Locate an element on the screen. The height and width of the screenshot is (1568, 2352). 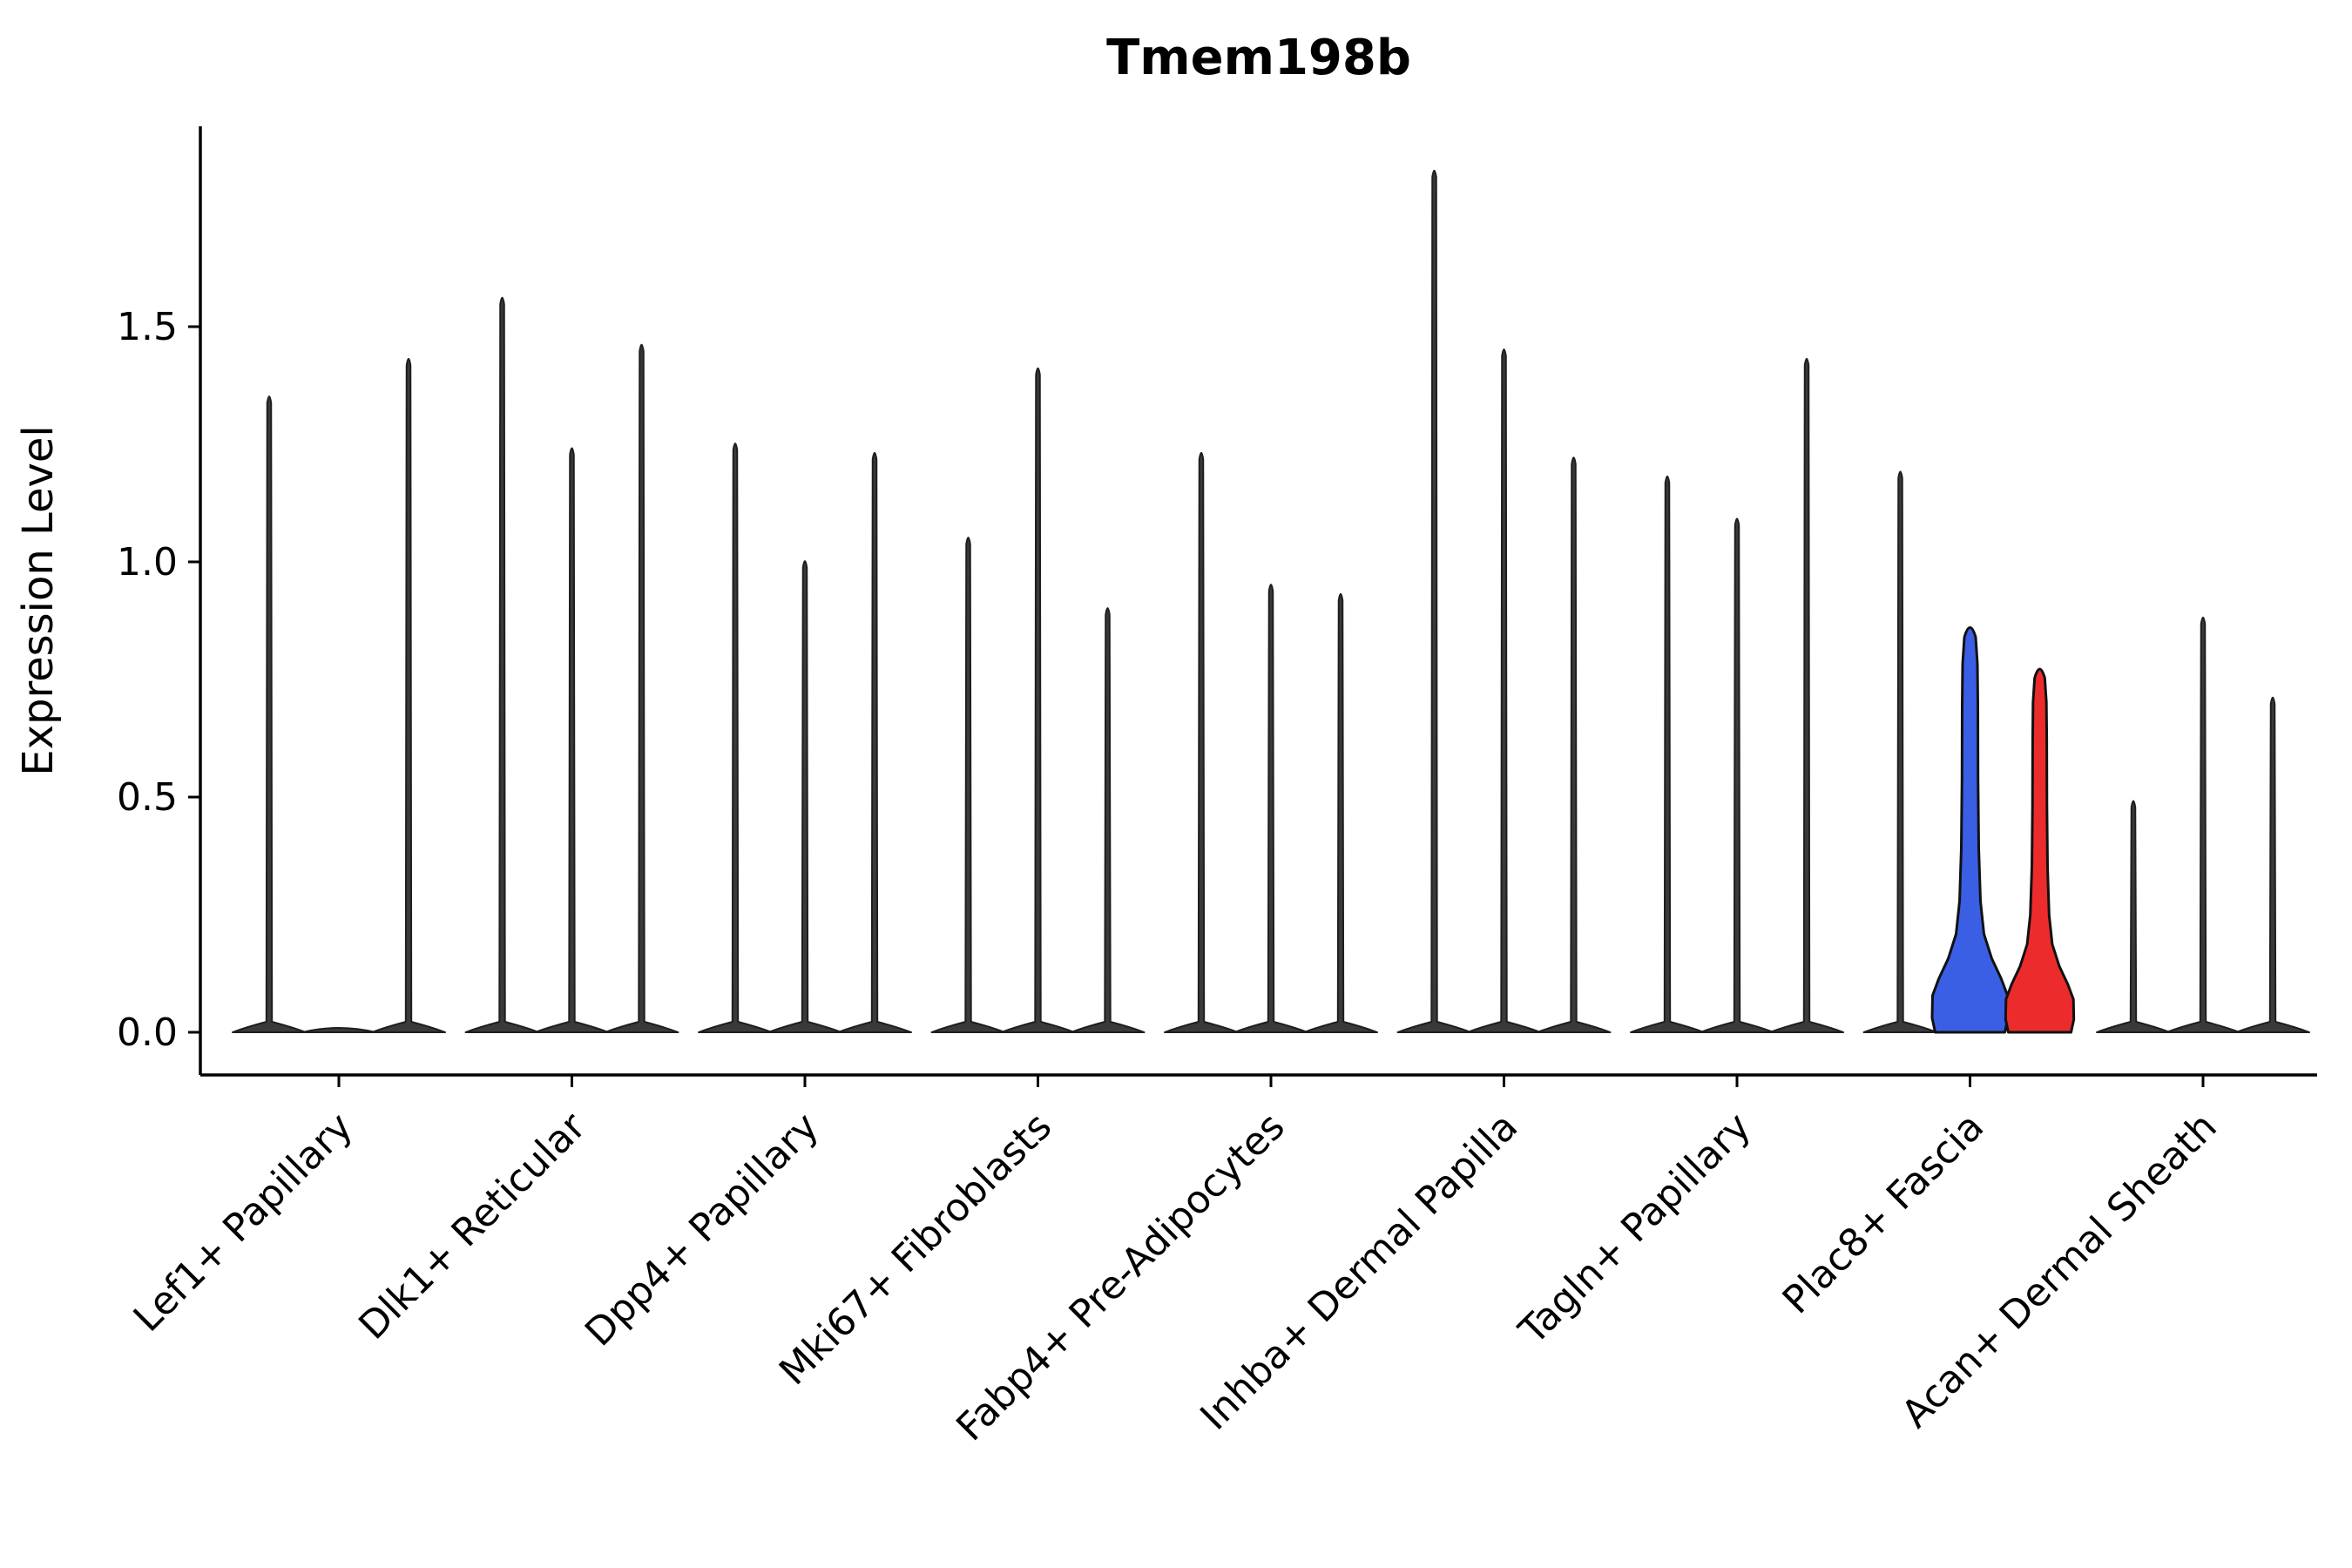
y-tick-label: 1.5 is located at coordinates (147, 327).